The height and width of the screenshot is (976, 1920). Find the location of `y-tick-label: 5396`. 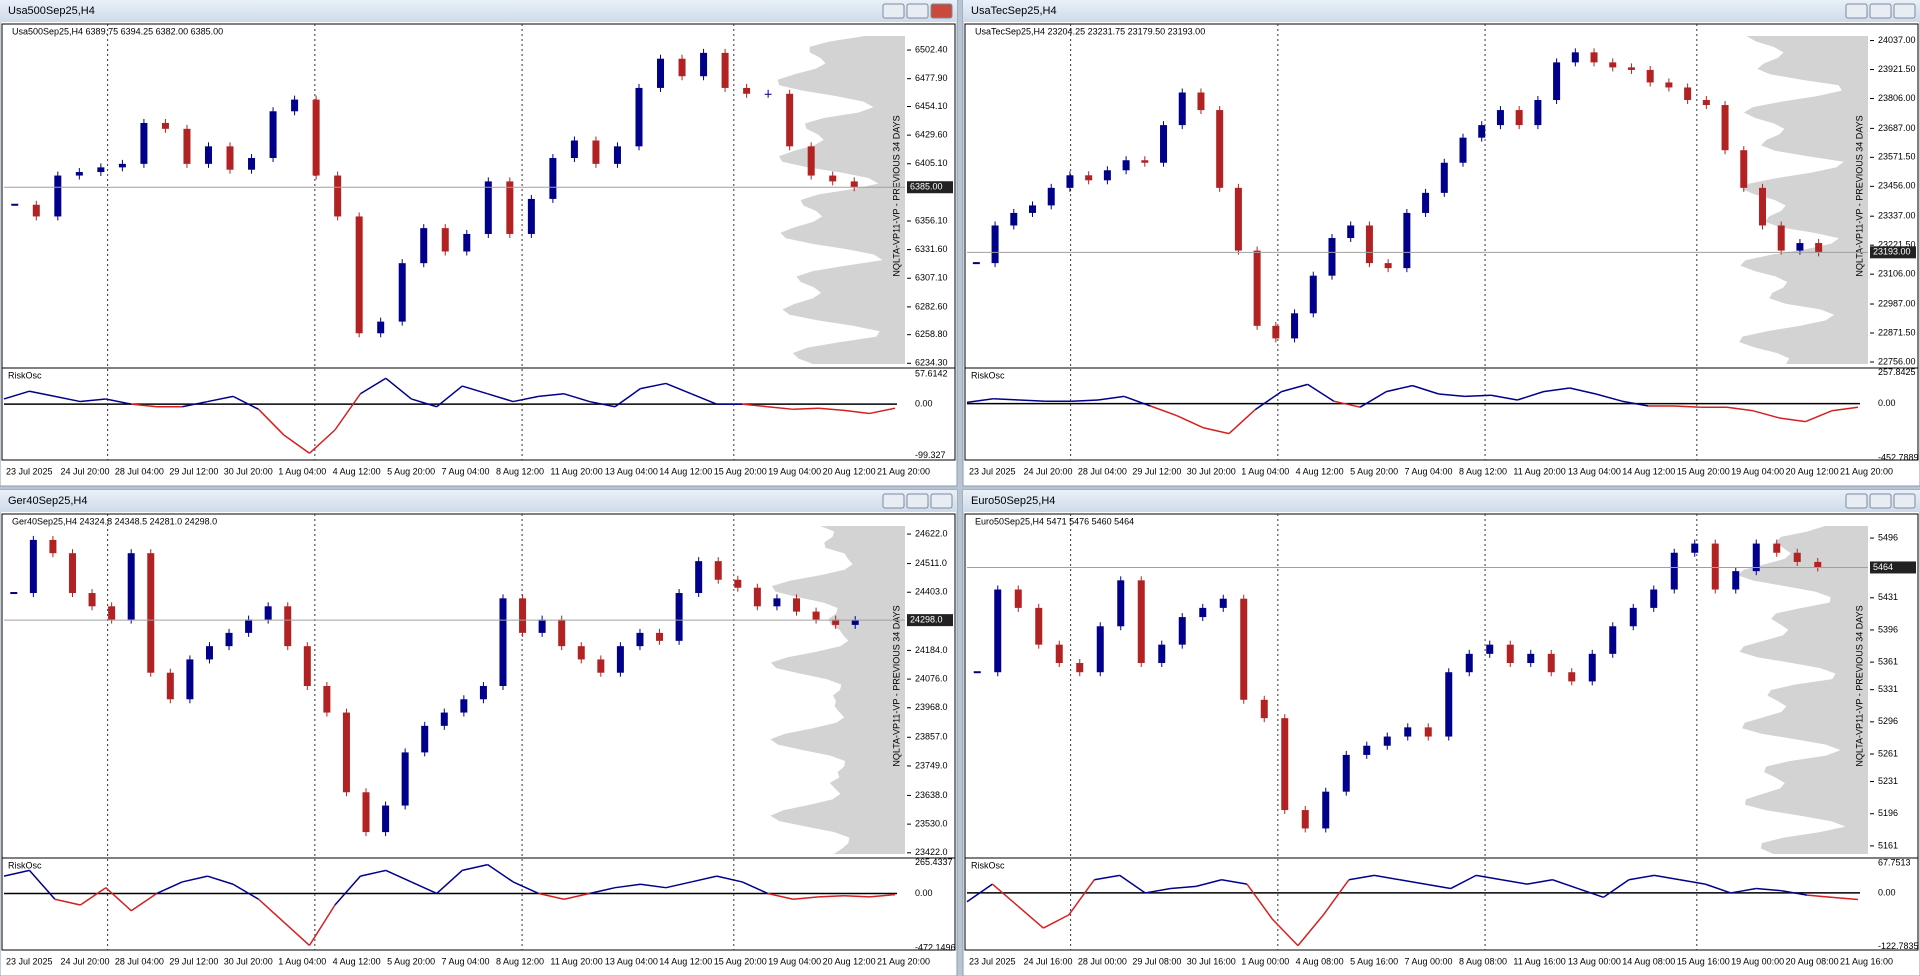

y-tick-label: 5396 is located at coordinates (1888, 629).